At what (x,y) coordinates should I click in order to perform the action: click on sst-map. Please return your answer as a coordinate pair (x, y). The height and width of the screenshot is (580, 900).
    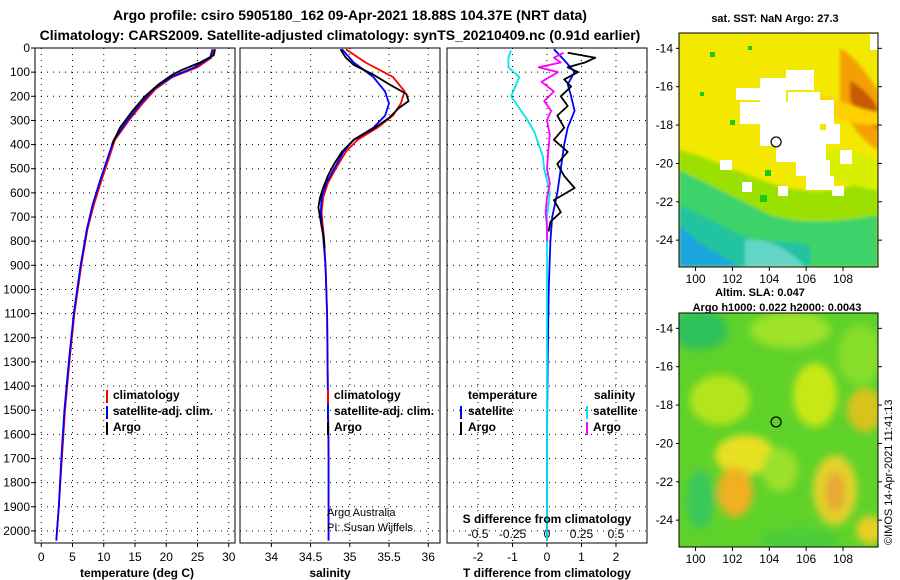
    Looking at the image, I should click on (778, 150).